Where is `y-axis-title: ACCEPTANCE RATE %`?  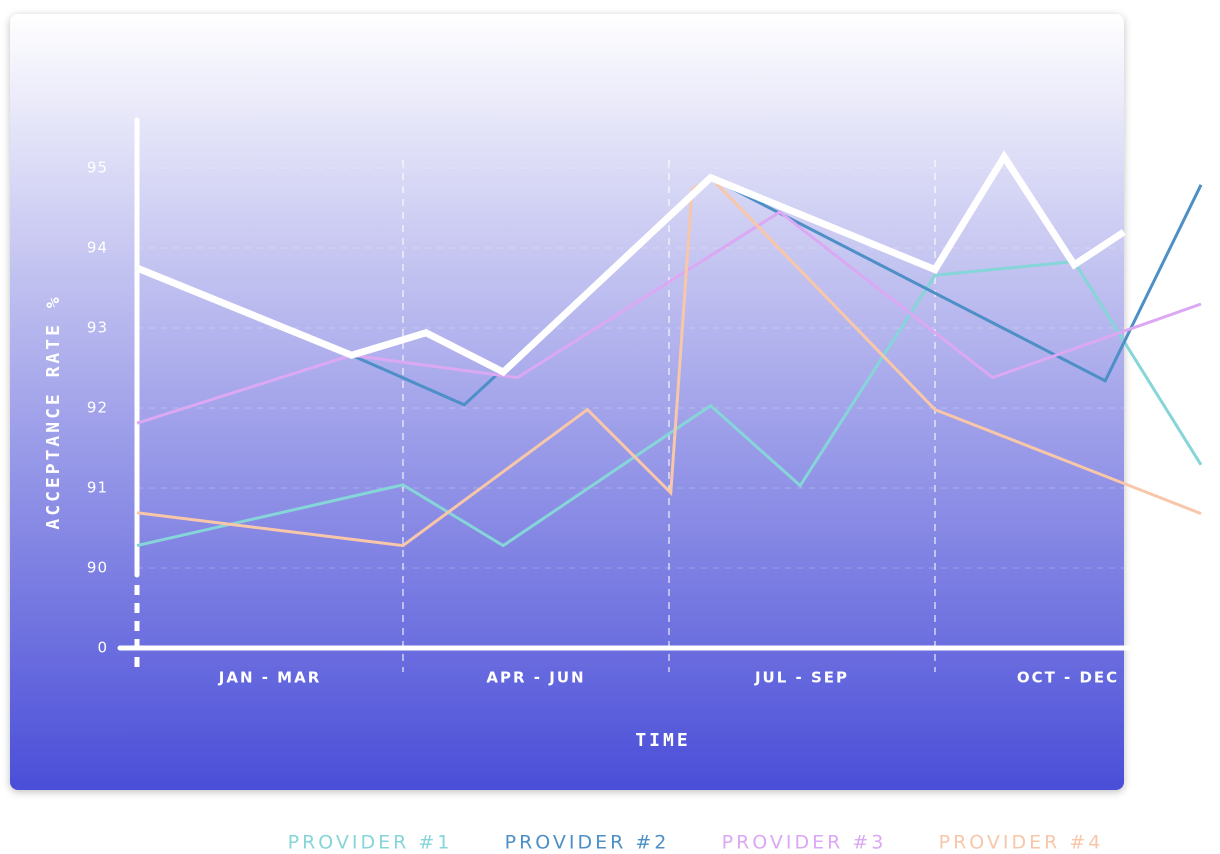
y-axis-title: ACCEPTANCE RATE % is located at coordinates (53, 411).